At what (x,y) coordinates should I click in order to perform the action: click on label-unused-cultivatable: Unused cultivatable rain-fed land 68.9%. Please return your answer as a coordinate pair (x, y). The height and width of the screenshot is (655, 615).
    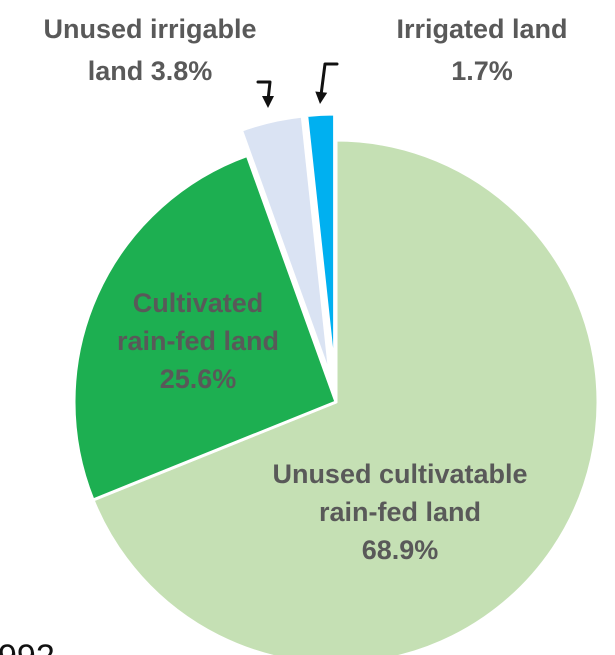
    Looking at the image, I should click on (399, 512).